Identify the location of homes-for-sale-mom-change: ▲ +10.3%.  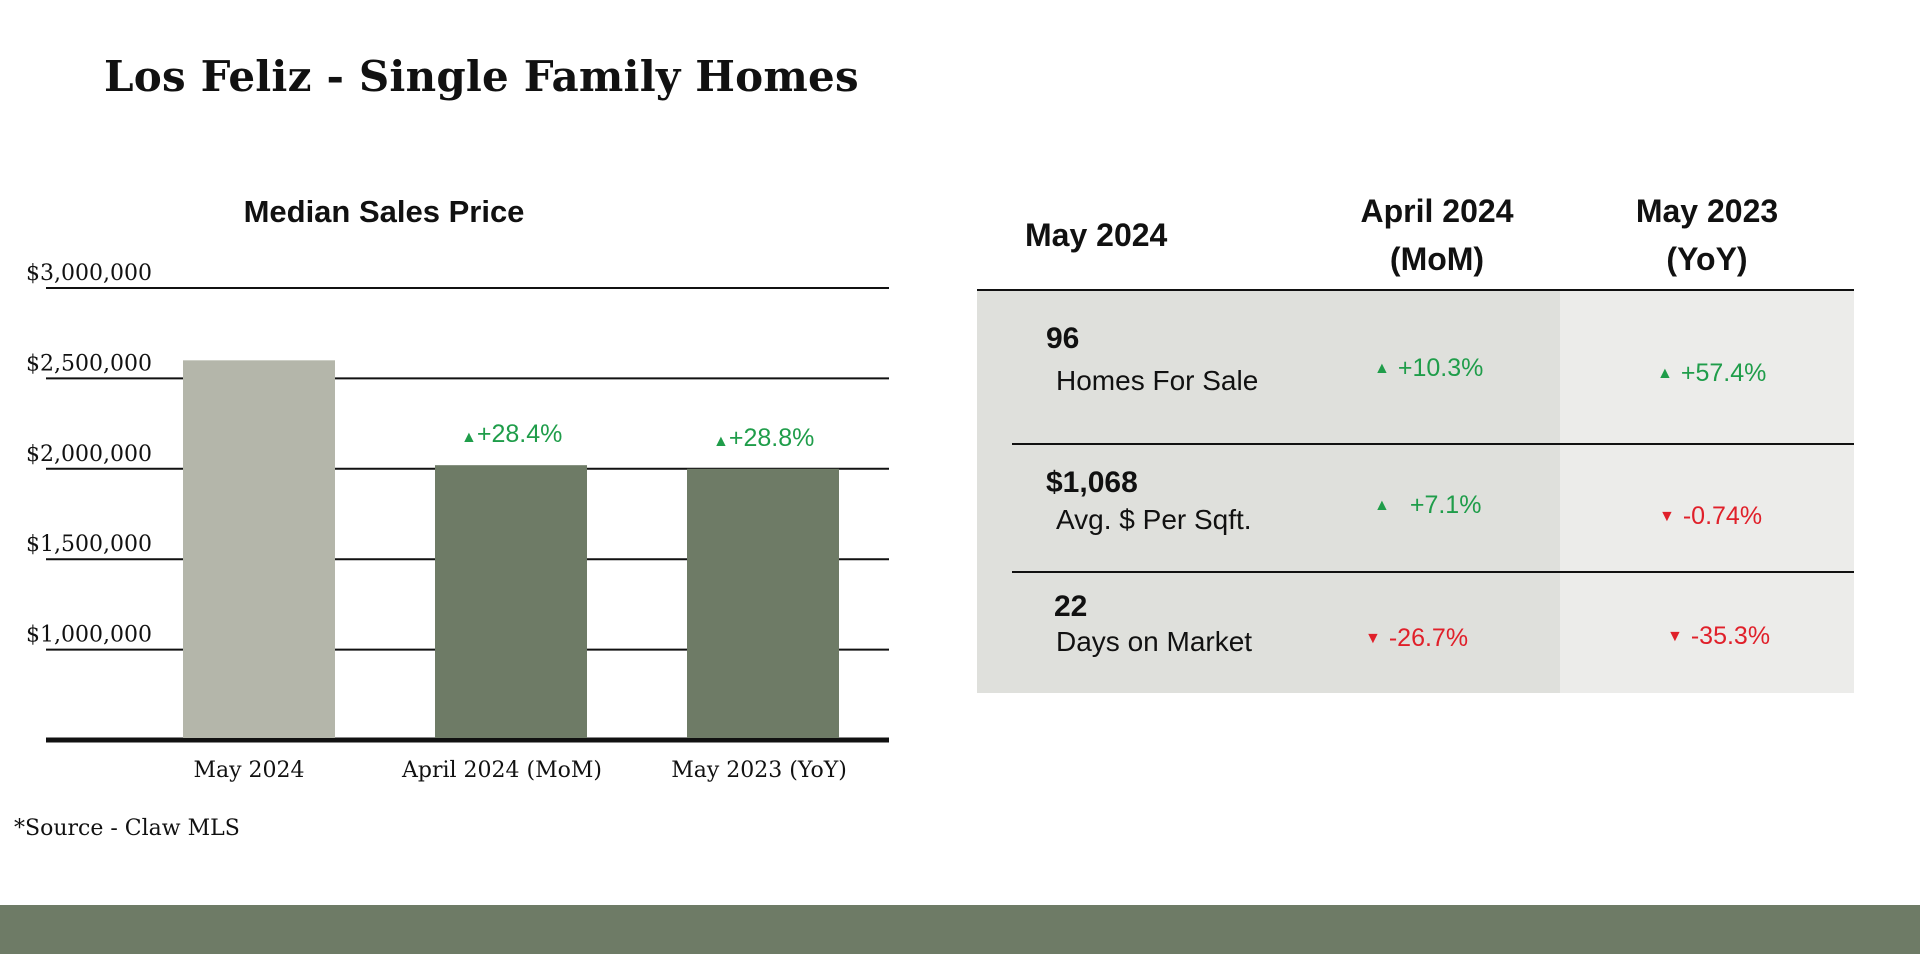
(1428, 368).